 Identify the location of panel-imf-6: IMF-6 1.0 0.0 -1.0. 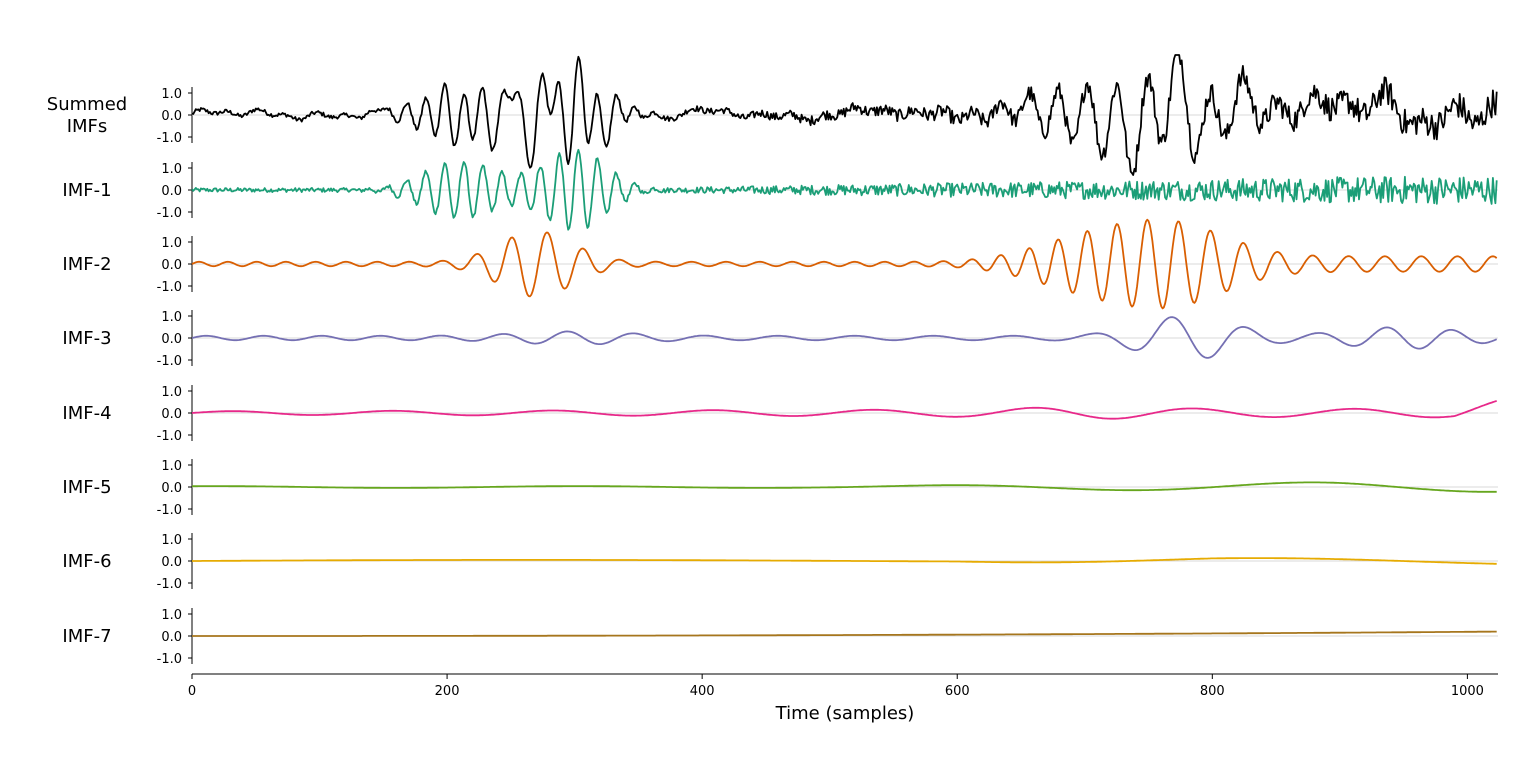
(780, 562).